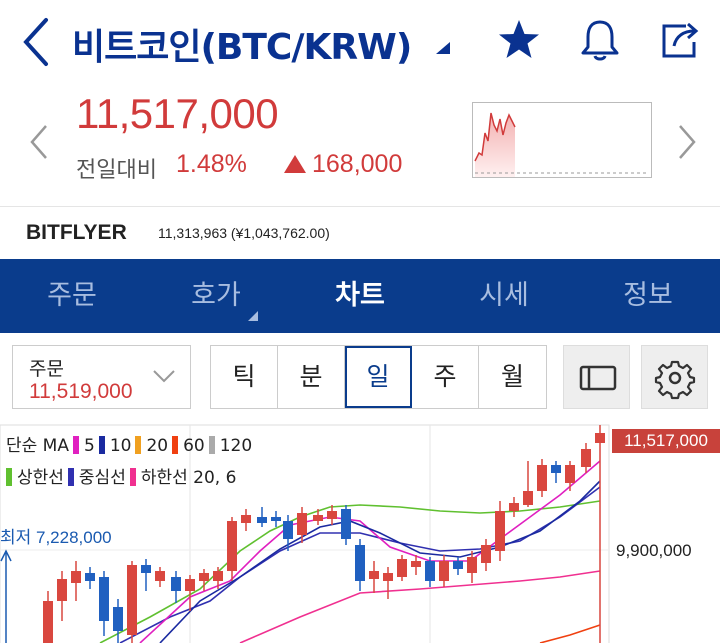 Image resolution: width=720 pixels, height=643 pixels. Describe the element at coordinates (9, 477) in the screenshot. I see `upper-band-swatch` at that location.